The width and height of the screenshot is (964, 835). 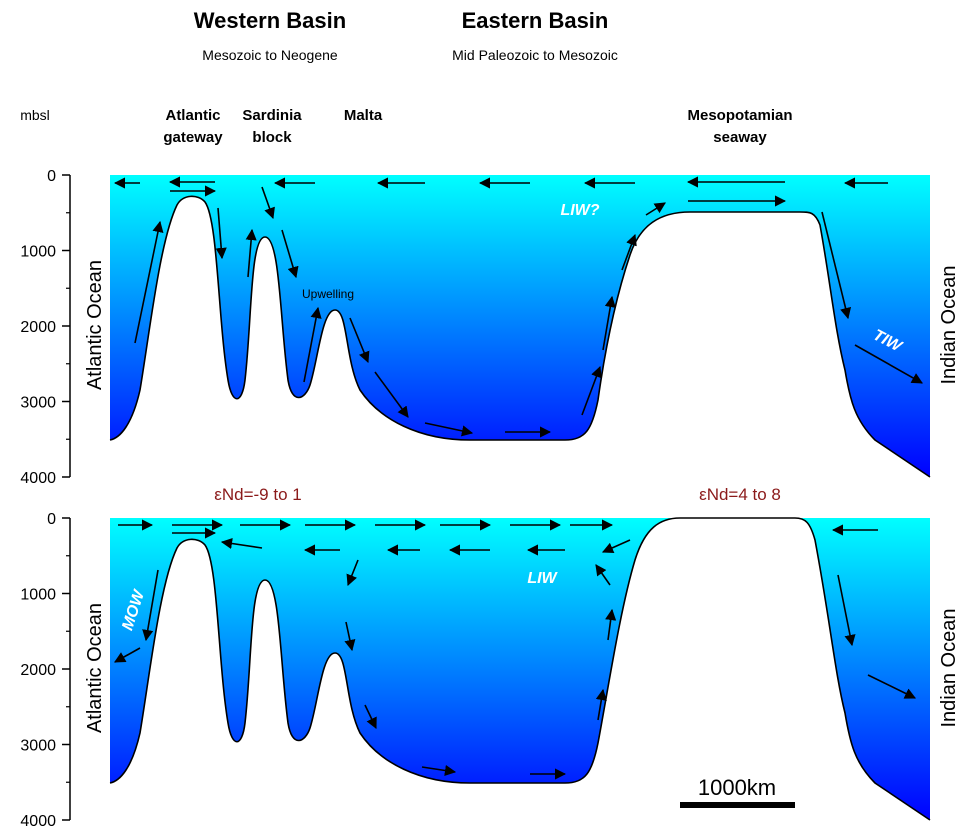 What do you see at coordinates (535, 55) in the screenshot?
I see `eastern-subtitle: Mid Paleozoic to Mesozoic` at bounding box center [535, 55].